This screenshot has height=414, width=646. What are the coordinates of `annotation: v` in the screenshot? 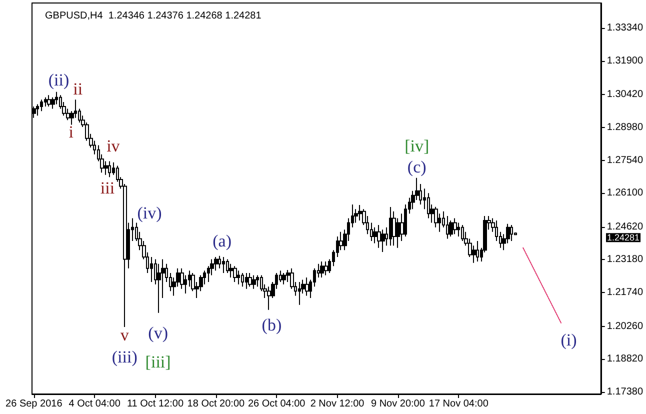 It's located at (125, 335).